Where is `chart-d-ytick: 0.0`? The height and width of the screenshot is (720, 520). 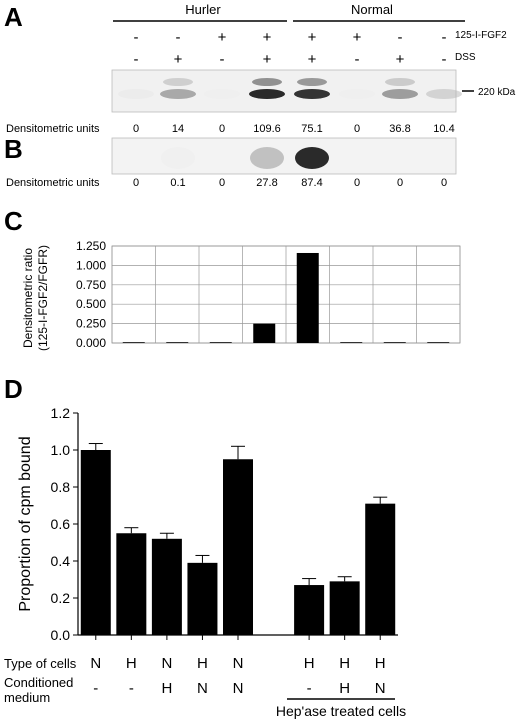
chart-d-ytick: 0.0 is located at coordinates (61, 635).